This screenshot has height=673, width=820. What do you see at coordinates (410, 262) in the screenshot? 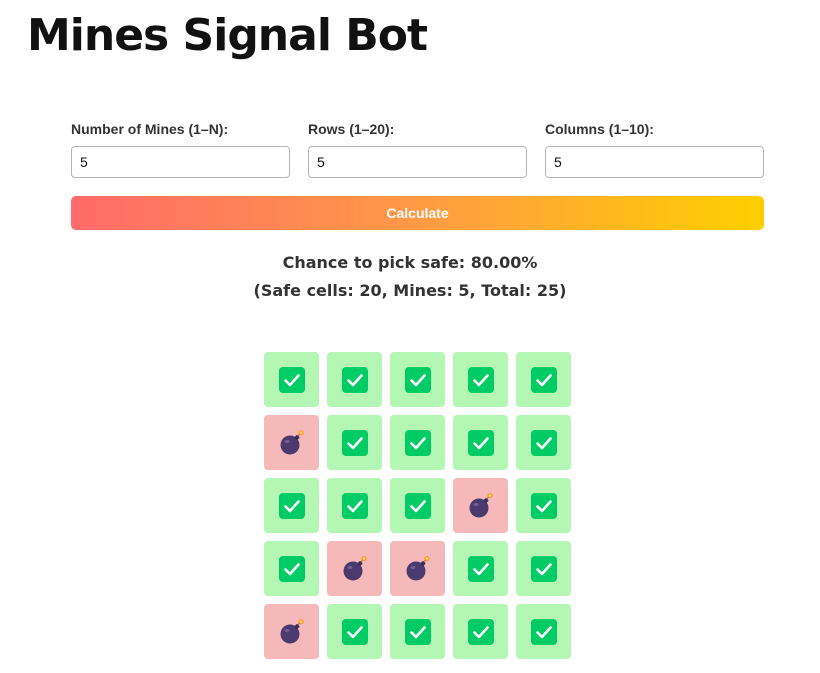
I see `safe-chance-text: Chance to pick safe: 80.00%` at bounding box center [410, 262].